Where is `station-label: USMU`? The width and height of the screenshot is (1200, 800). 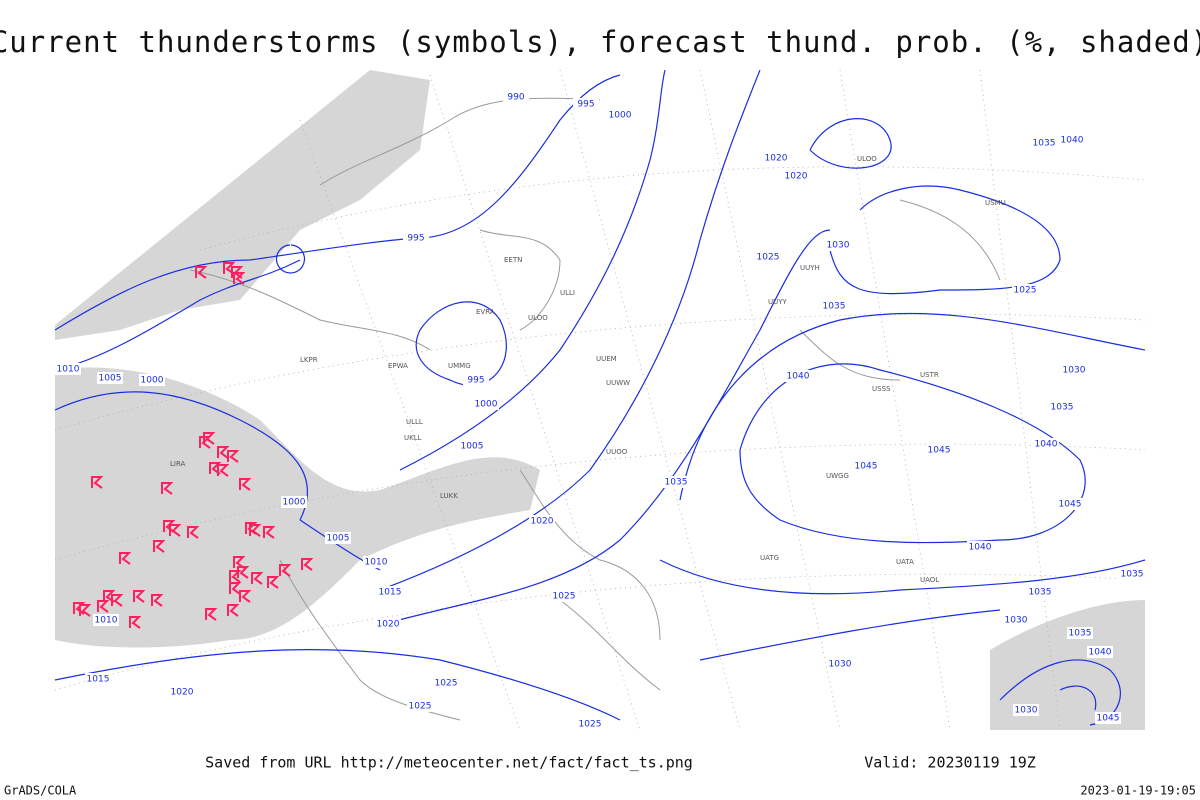
station-label: USMU is located at coordinates (995, 203).